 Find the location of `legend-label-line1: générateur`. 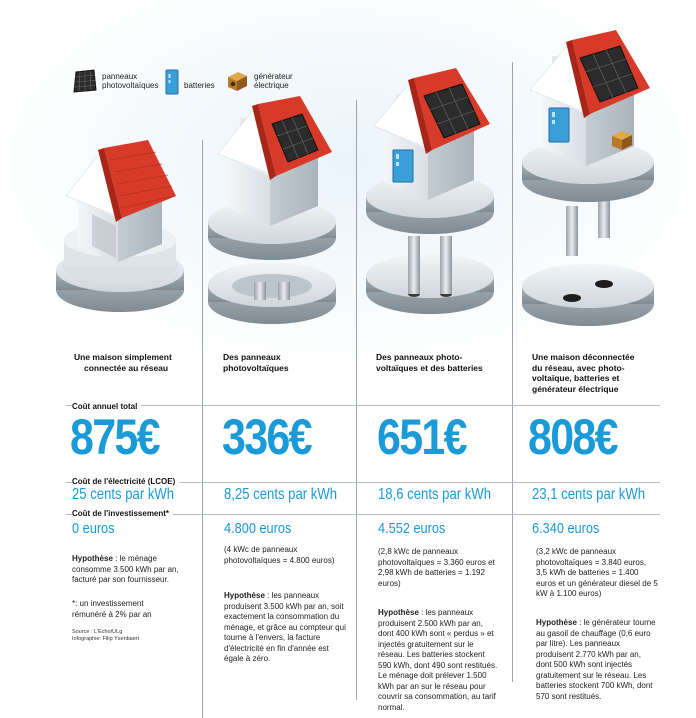

legend-label-line1: générateur is located at coordinates (273, 76).